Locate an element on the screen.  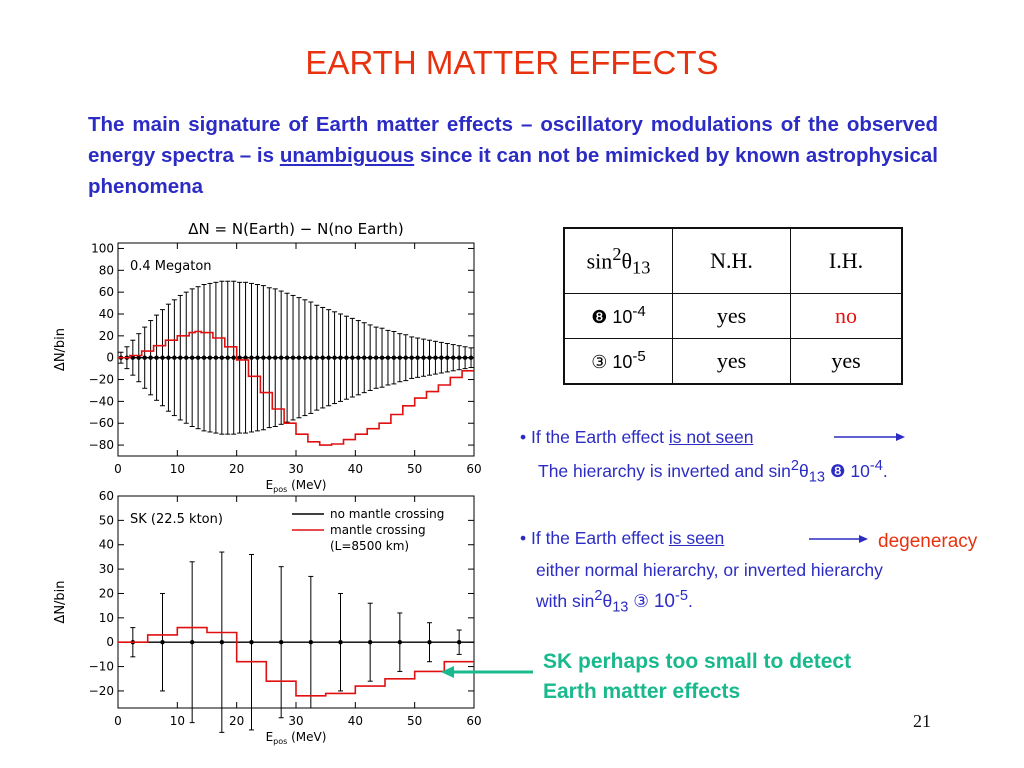
intro-text-underlined: unambiguous is located at coordinates (347, 155).